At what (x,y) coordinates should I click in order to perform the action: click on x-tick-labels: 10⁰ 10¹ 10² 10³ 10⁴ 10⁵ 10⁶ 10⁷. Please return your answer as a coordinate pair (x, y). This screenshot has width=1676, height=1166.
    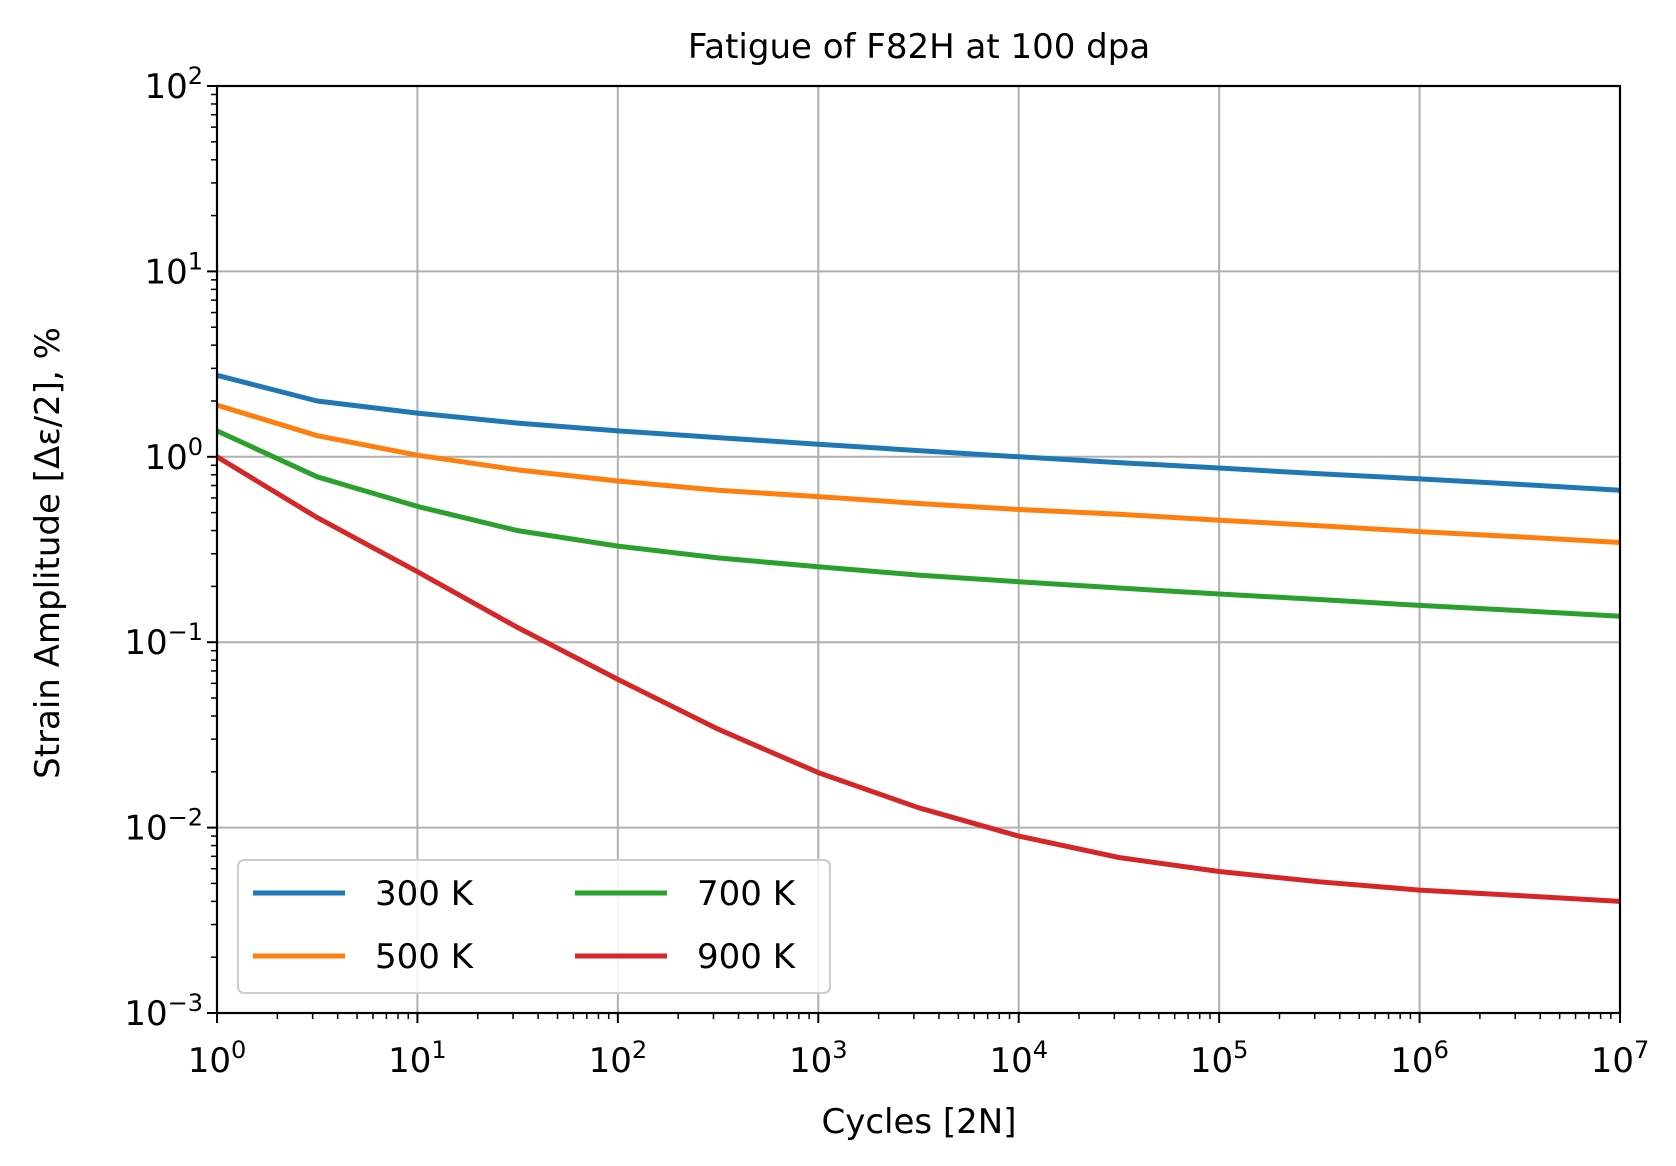
    Looking at the image, I should click on (919, 1058).